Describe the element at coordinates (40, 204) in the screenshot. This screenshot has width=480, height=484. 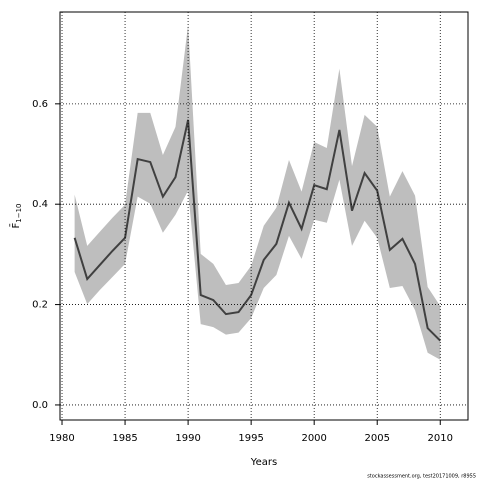
I see `y-tick-label: 0.4` at that location.